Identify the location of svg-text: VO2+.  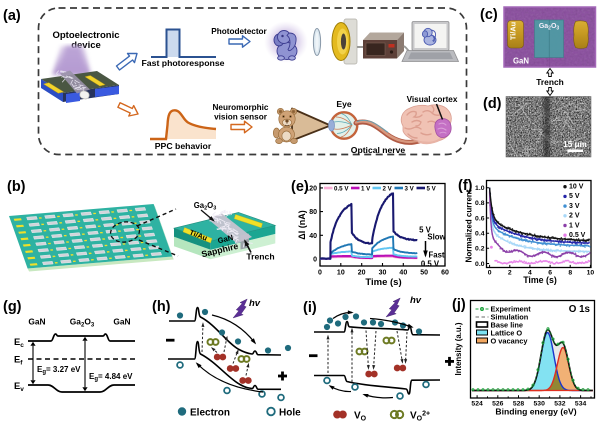
(420, 417).